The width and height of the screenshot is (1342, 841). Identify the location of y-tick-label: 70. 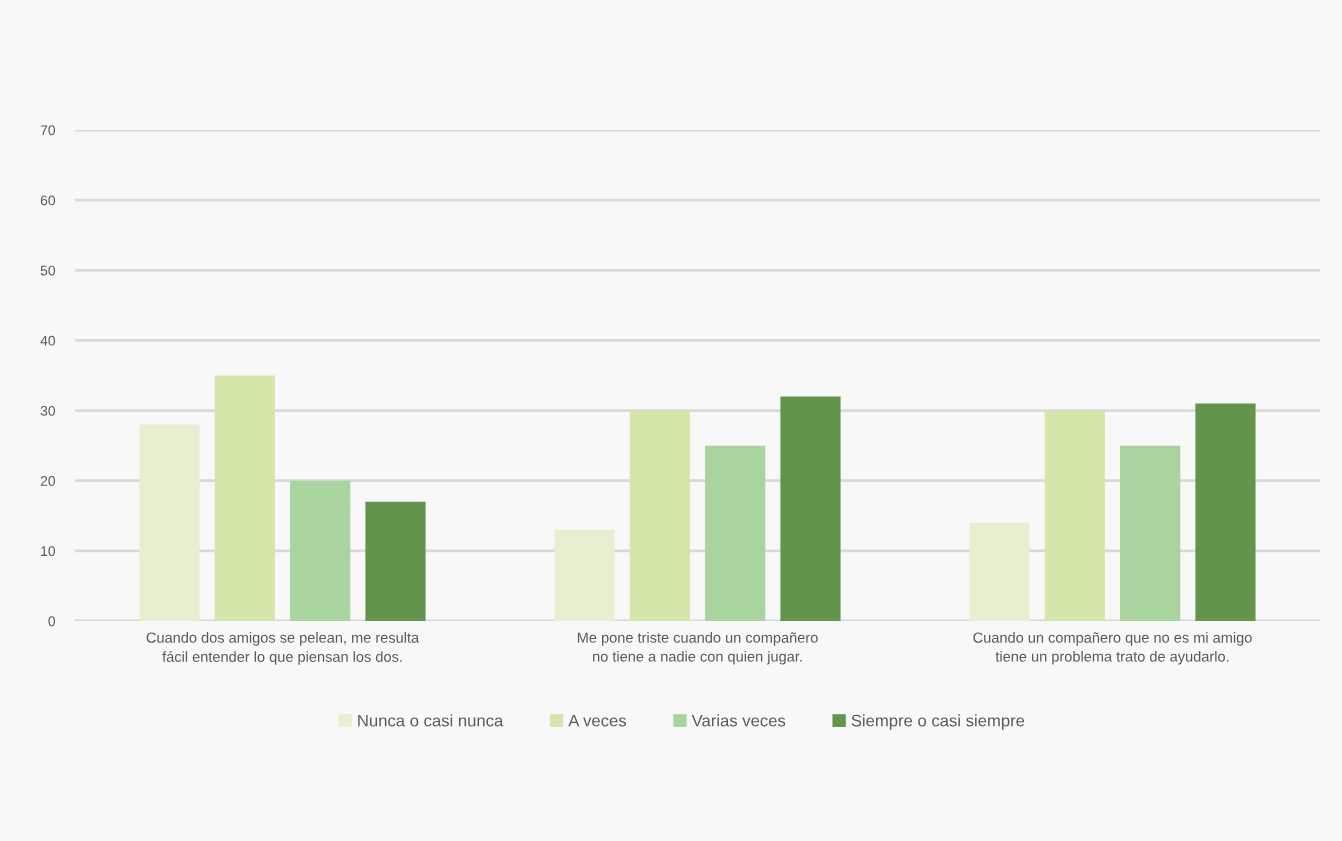
(48, 130).